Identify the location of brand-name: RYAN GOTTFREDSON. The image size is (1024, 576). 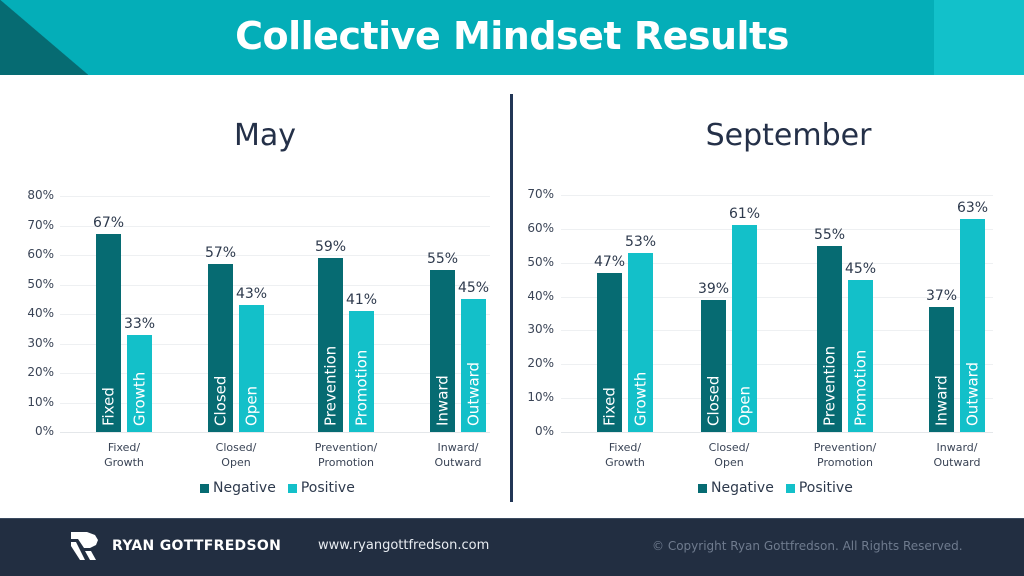
(197, 546).